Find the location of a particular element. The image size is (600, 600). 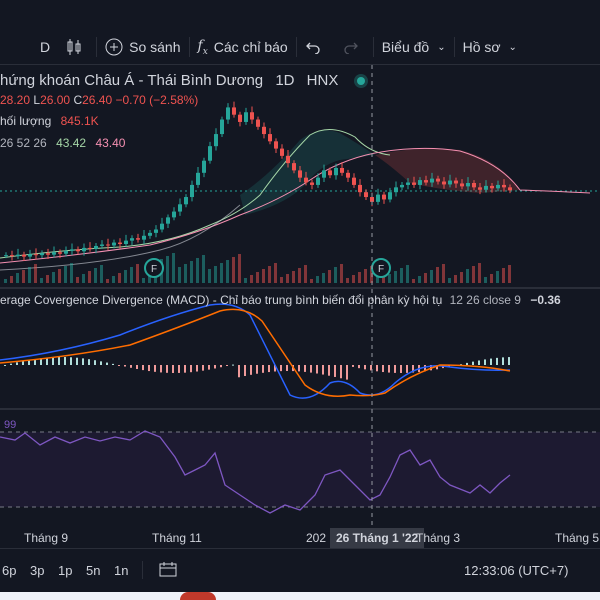

ohlc-close-prefix: C is located at coordinates (78, 100).